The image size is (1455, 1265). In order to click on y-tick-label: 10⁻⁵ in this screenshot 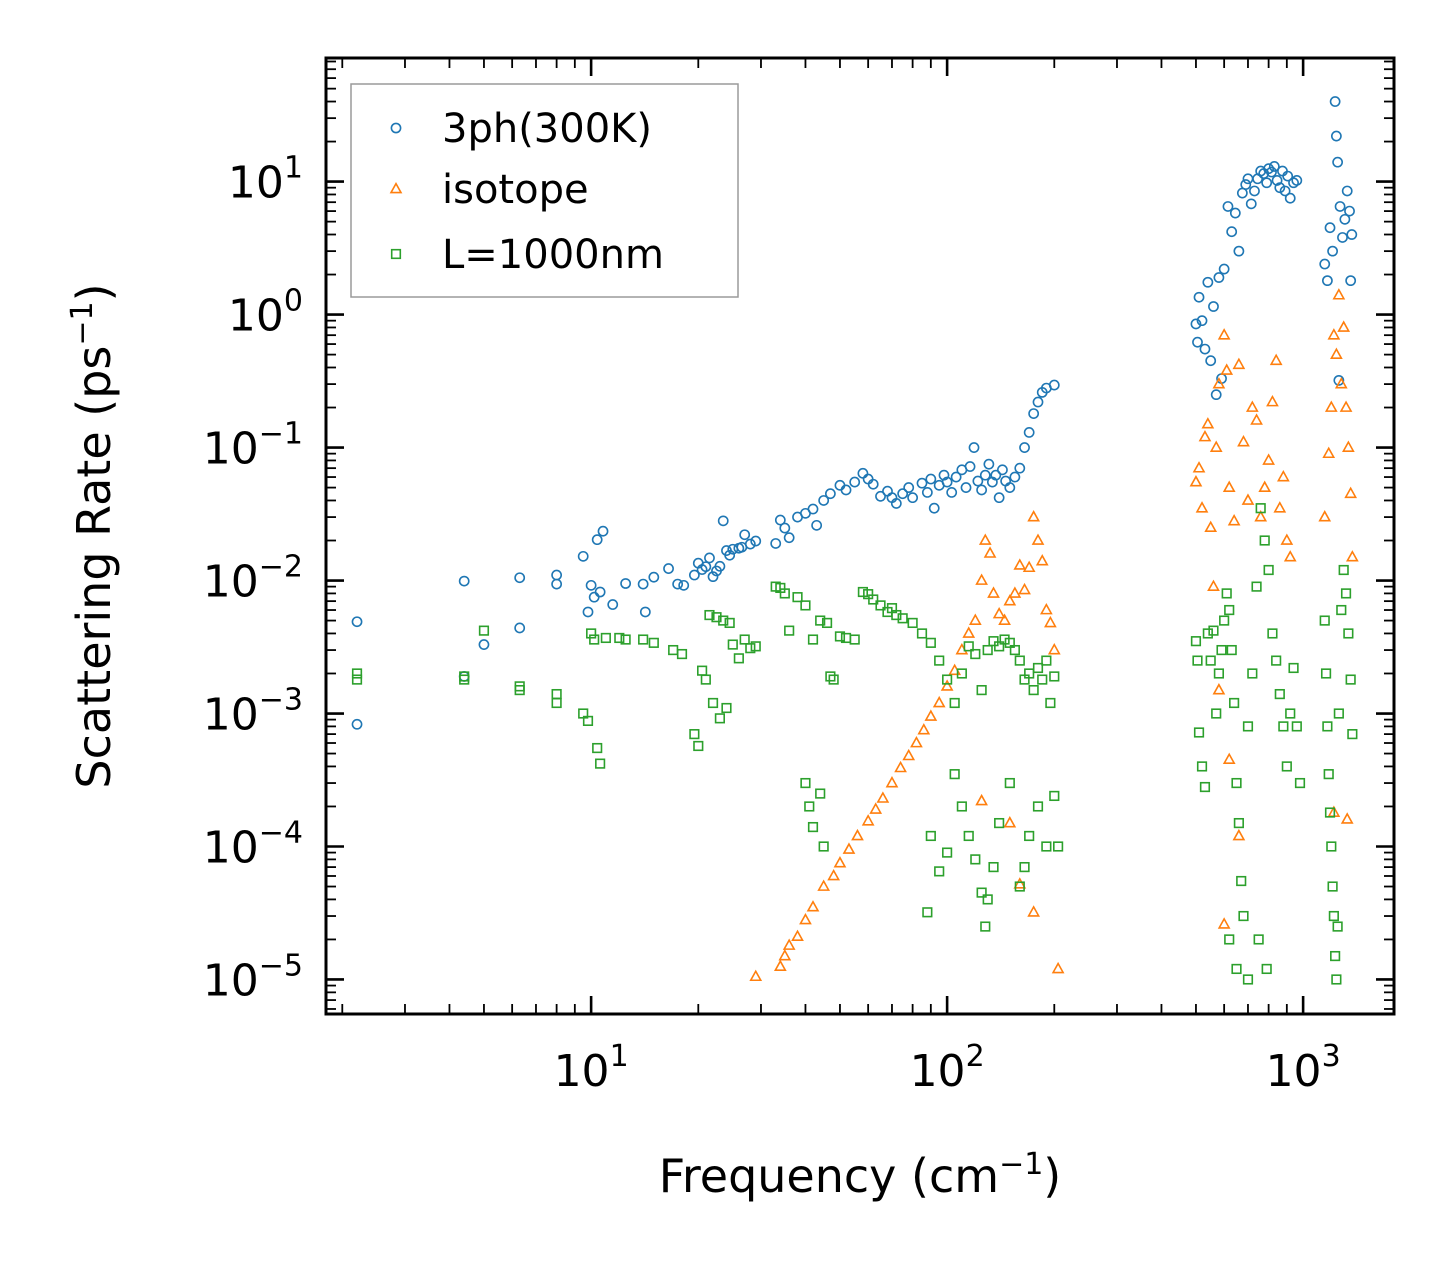, I will do `click(253, 977)`.